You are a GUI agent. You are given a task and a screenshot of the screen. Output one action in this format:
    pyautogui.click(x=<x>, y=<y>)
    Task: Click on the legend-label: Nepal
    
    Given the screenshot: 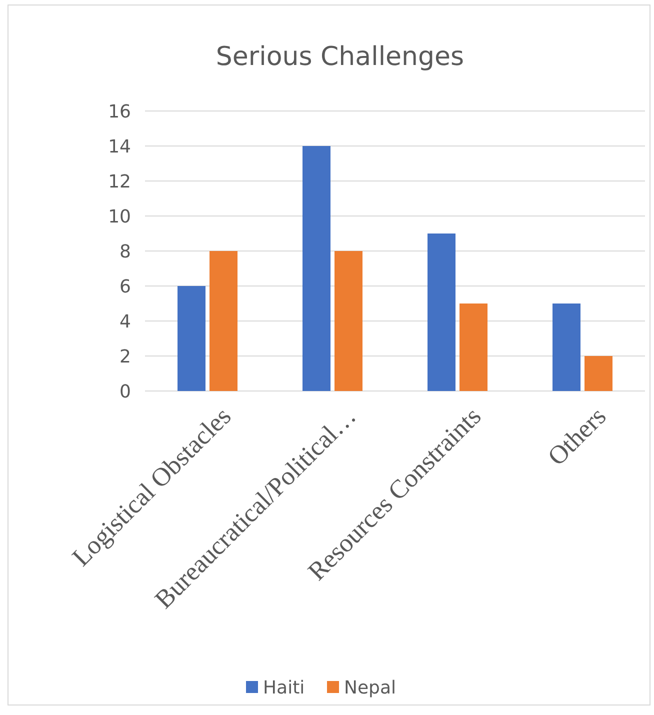 What is the action you would take?
    pyautogui.click(x=370, y=687)
    